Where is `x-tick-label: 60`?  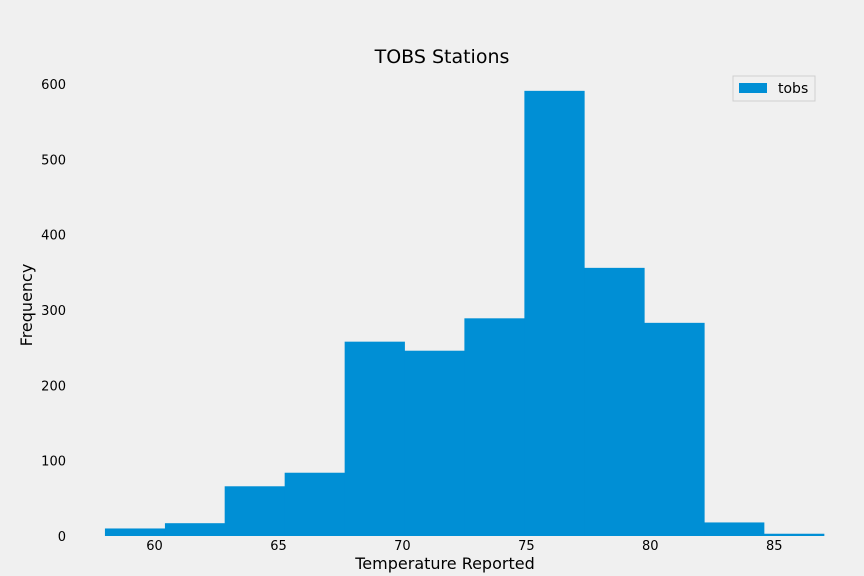
x-tick-label: 60 is located at coordinates (154, 546).